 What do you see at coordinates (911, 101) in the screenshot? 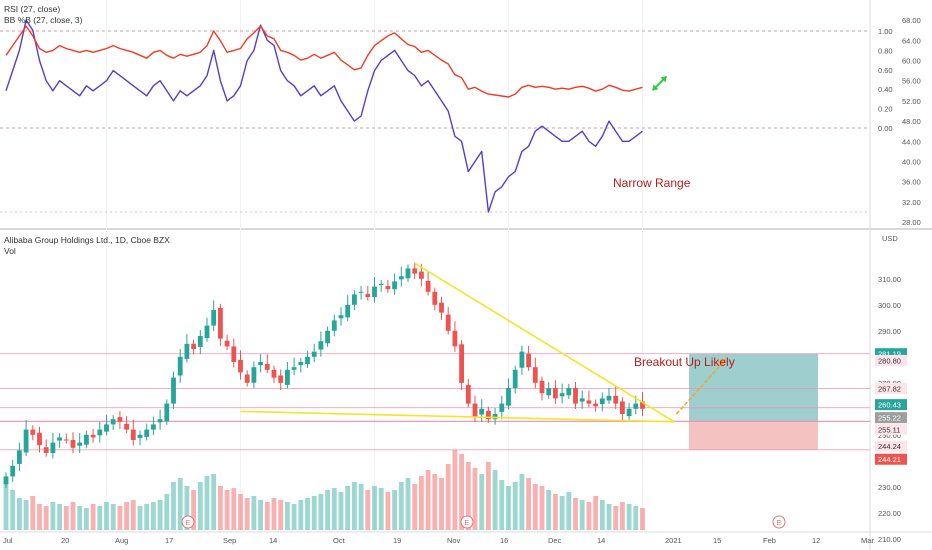
I see `rsi-axis-tick: 52.00` at bounding box center [911, 101].